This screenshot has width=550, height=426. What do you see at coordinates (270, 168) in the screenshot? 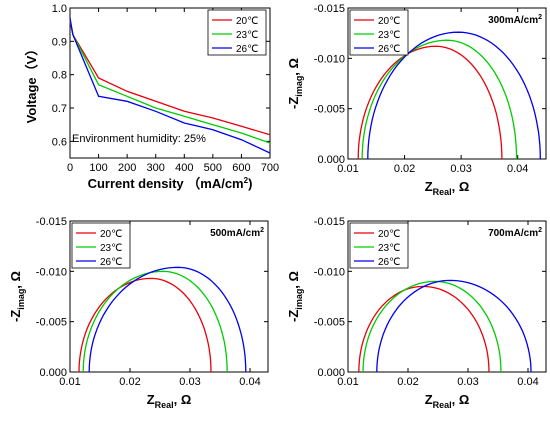
I see `x-tick-label: 700` at bounding box center [270, 168].